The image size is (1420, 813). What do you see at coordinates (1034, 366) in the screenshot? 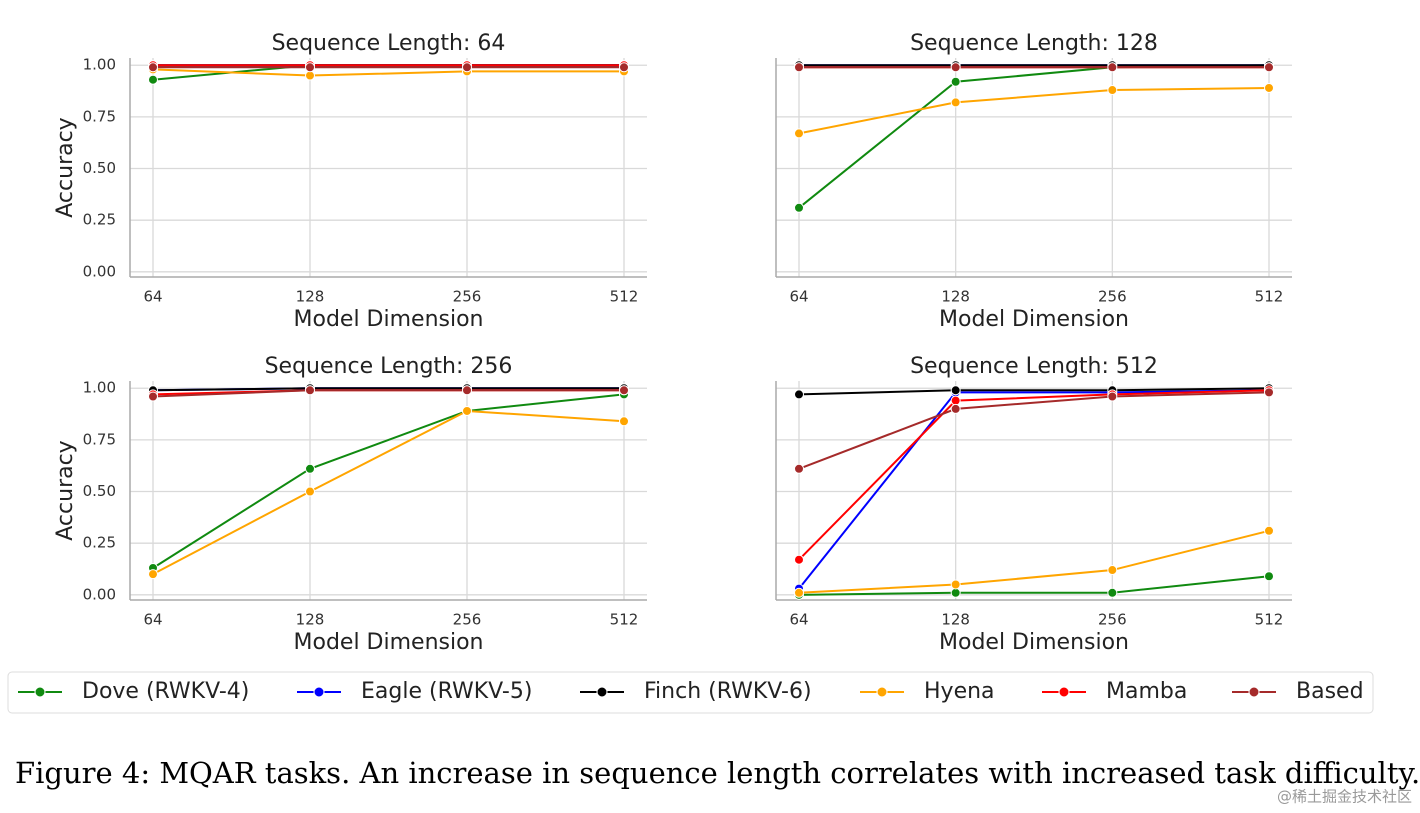
I see `chart-title: Sequence Length: 512` at bounding box center [1034, 366].